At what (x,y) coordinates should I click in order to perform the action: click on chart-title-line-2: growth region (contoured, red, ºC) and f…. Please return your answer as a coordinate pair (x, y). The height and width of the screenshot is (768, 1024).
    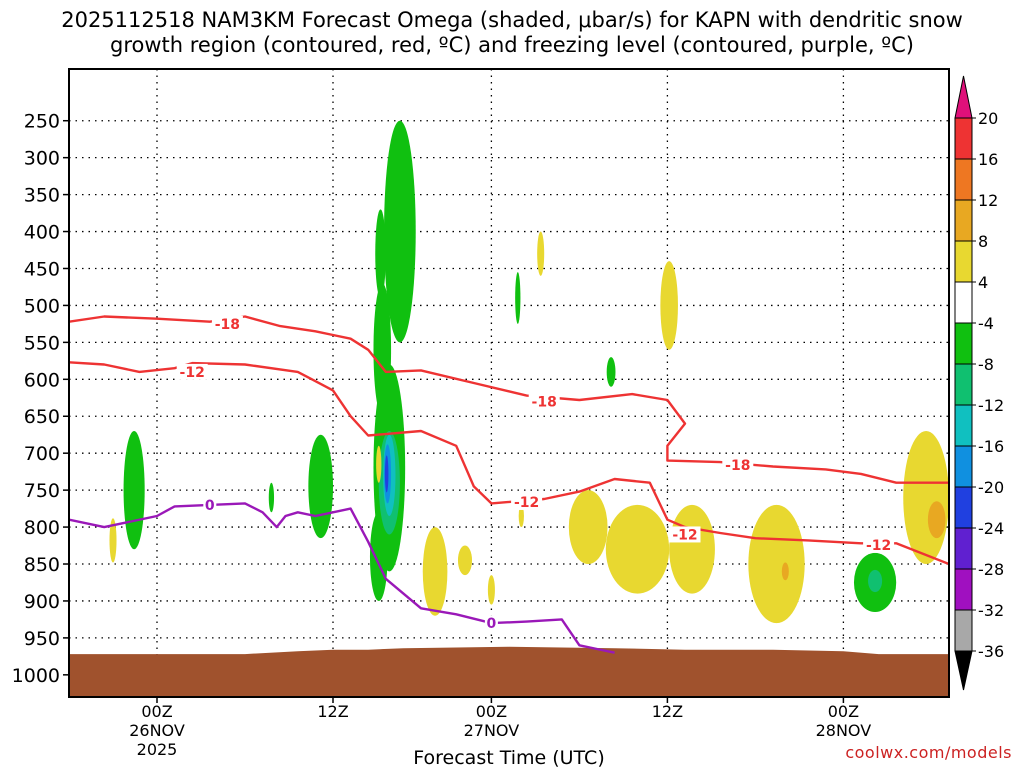
    Looking at the image, I should click on (512, 45).